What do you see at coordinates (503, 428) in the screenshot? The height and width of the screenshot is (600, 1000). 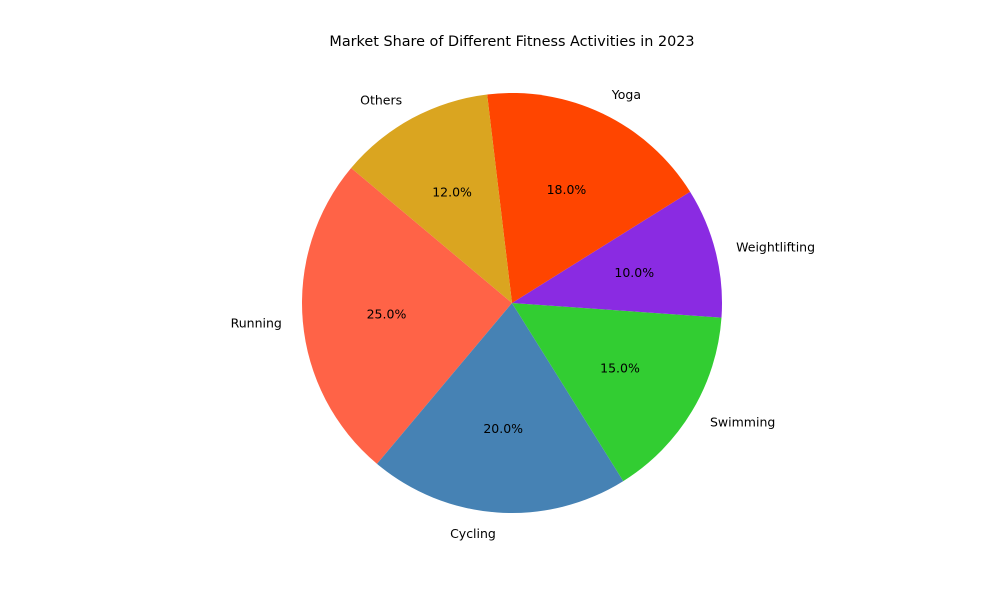 I see `slice-percent-cycling: 20.0%` at bounding box center [503, 428].